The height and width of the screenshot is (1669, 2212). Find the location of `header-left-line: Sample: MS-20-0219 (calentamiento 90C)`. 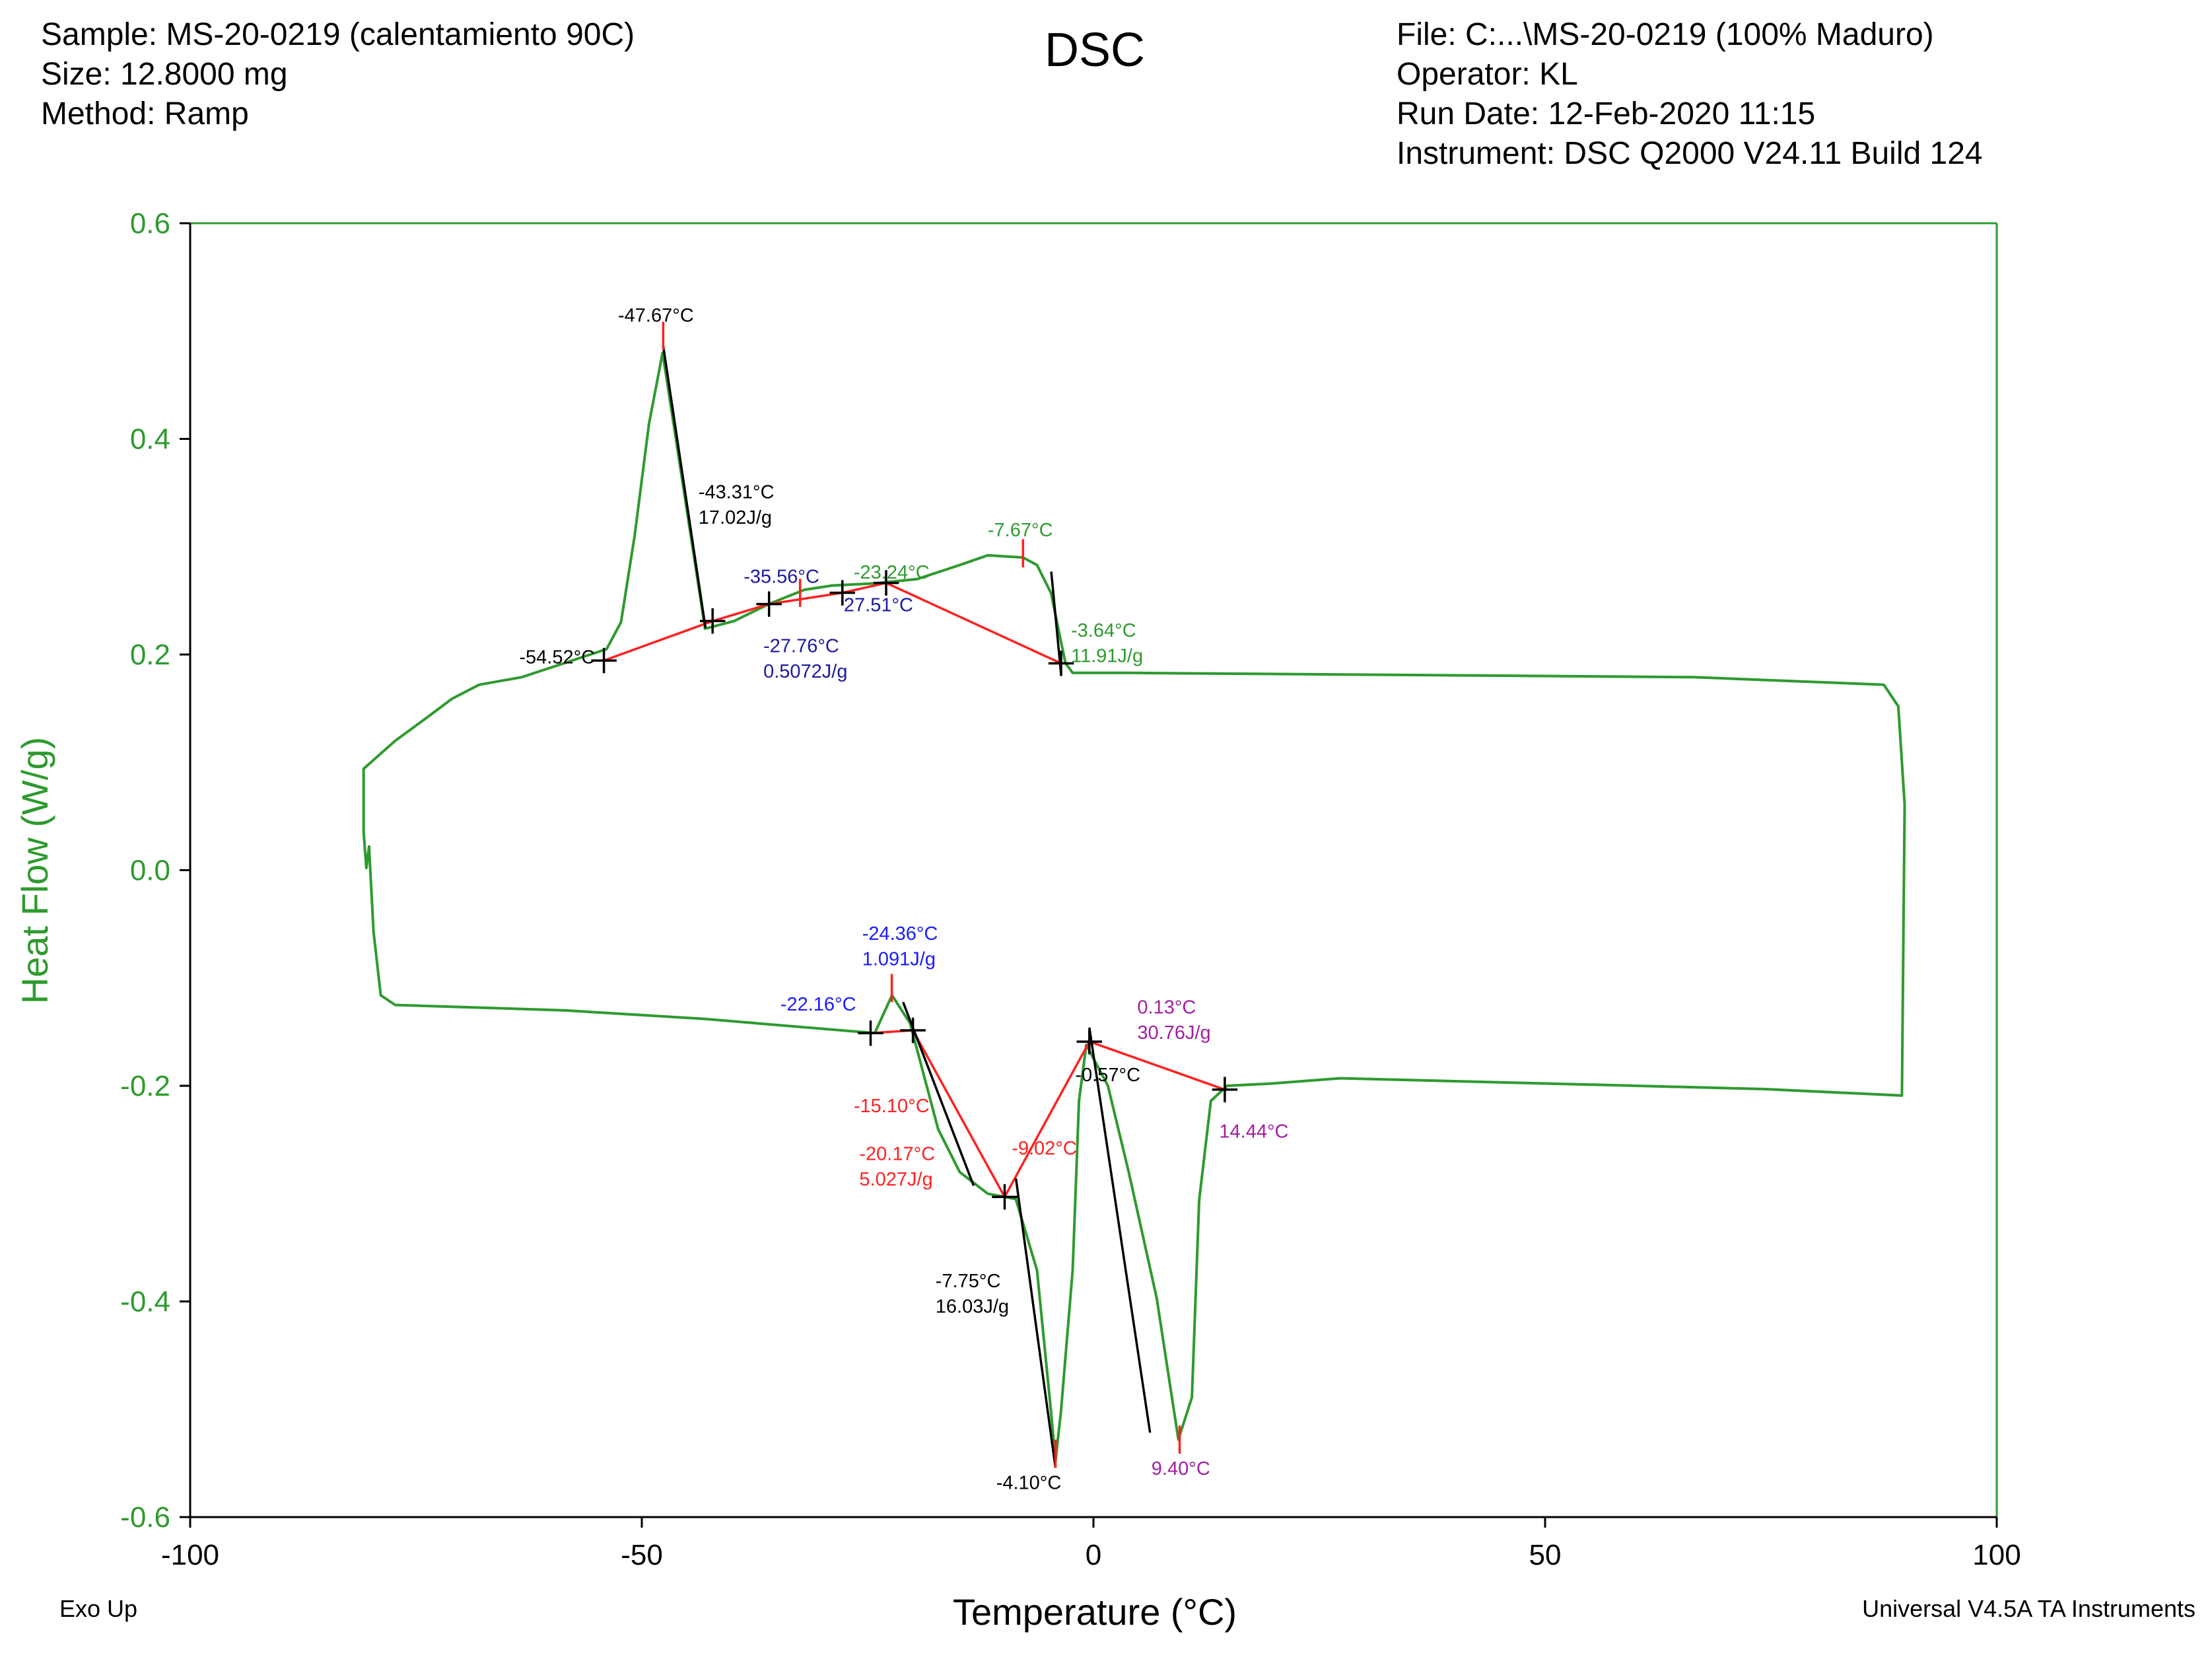

header-left-line: Sample: MS-20-0219 (calentamiento 90C) is located at coordinates (338, 35).